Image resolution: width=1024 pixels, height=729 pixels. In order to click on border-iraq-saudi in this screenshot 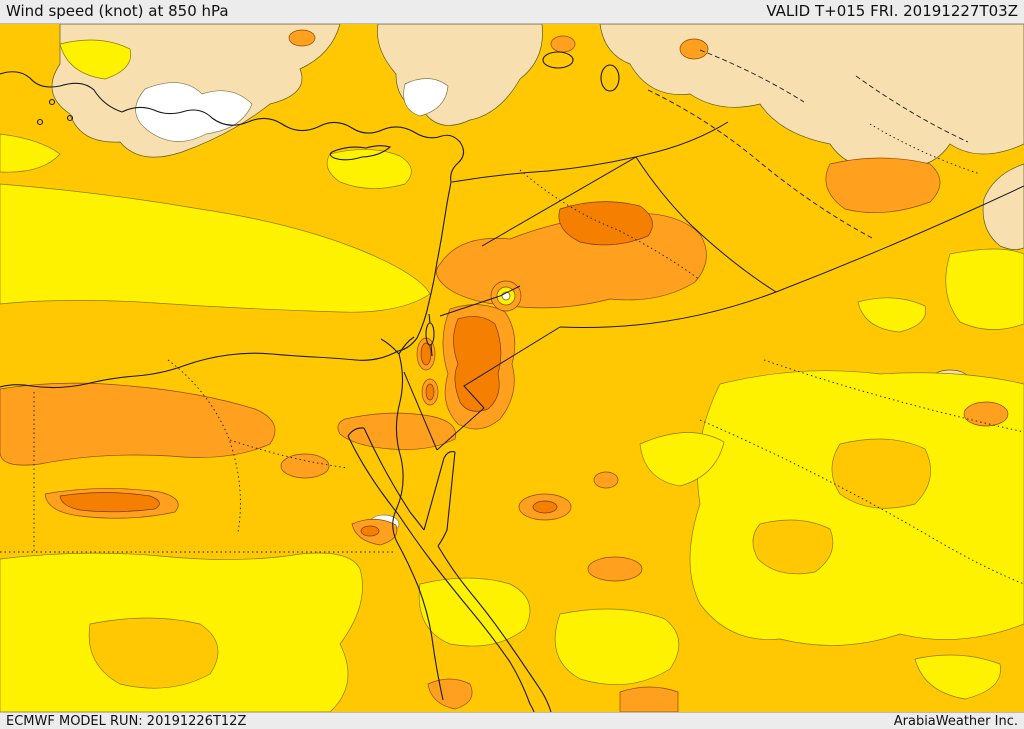, I will do `click(791, 257)`.